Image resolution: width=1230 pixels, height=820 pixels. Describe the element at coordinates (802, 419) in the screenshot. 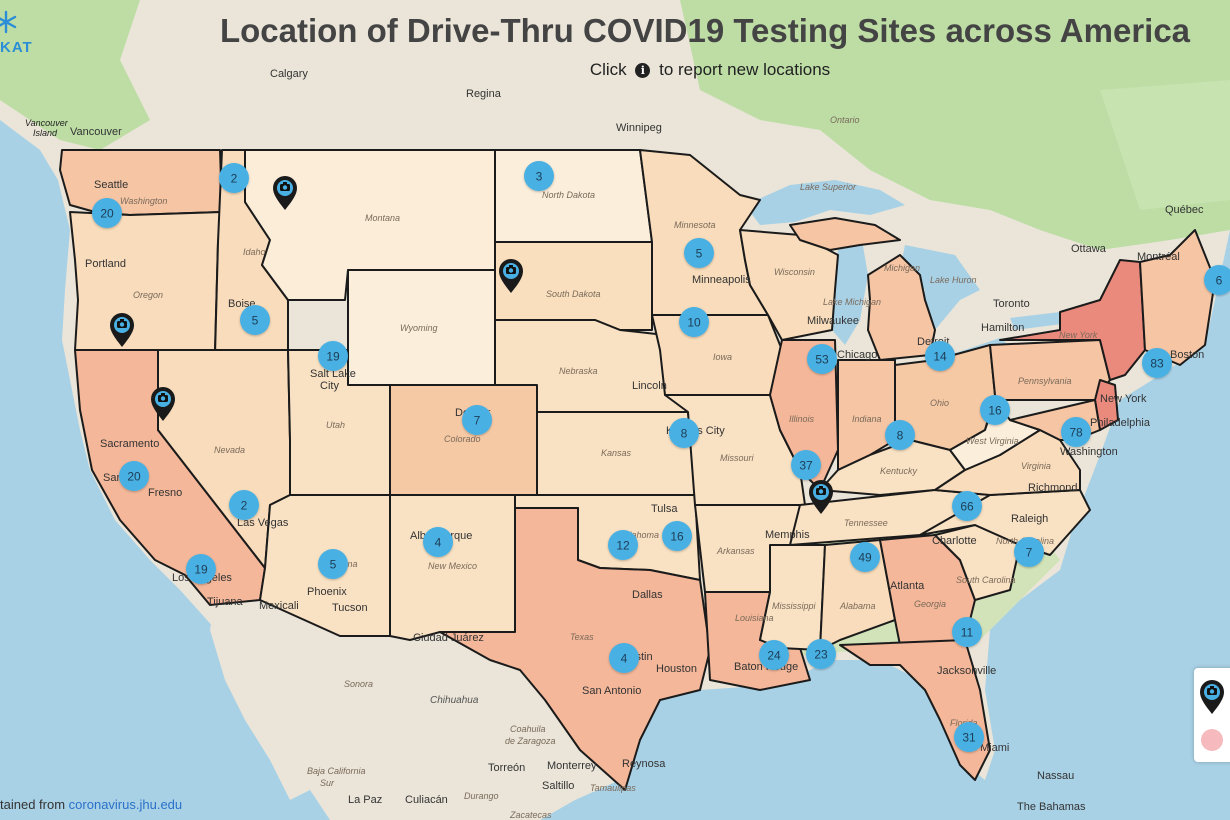

I see `svg-text: Illinois` at that location.